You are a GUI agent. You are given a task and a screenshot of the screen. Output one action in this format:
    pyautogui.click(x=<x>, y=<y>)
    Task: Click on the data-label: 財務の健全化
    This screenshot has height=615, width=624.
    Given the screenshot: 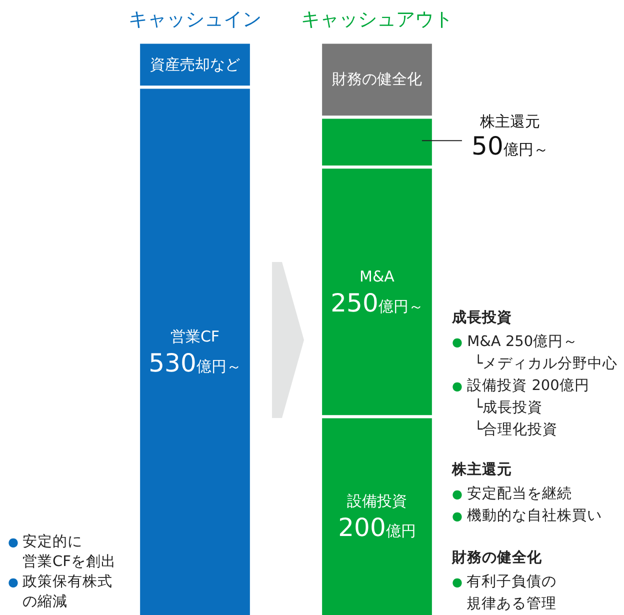 What is the action you would take?
    pyautogui.click(x=377, y=79)
    